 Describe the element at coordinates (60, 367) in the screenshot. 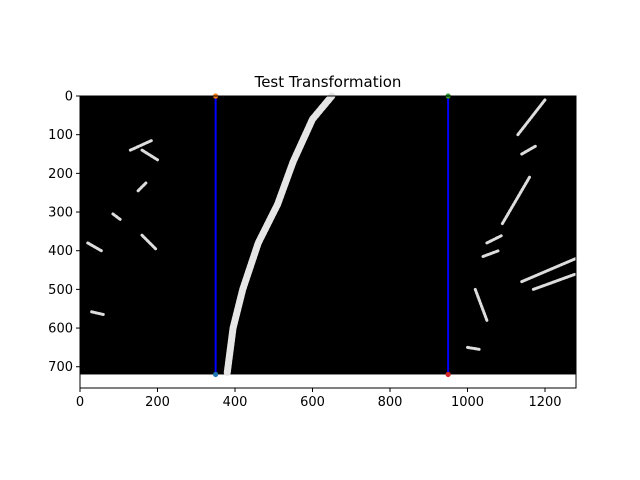

I see `y-tick-label: 700` at that location.